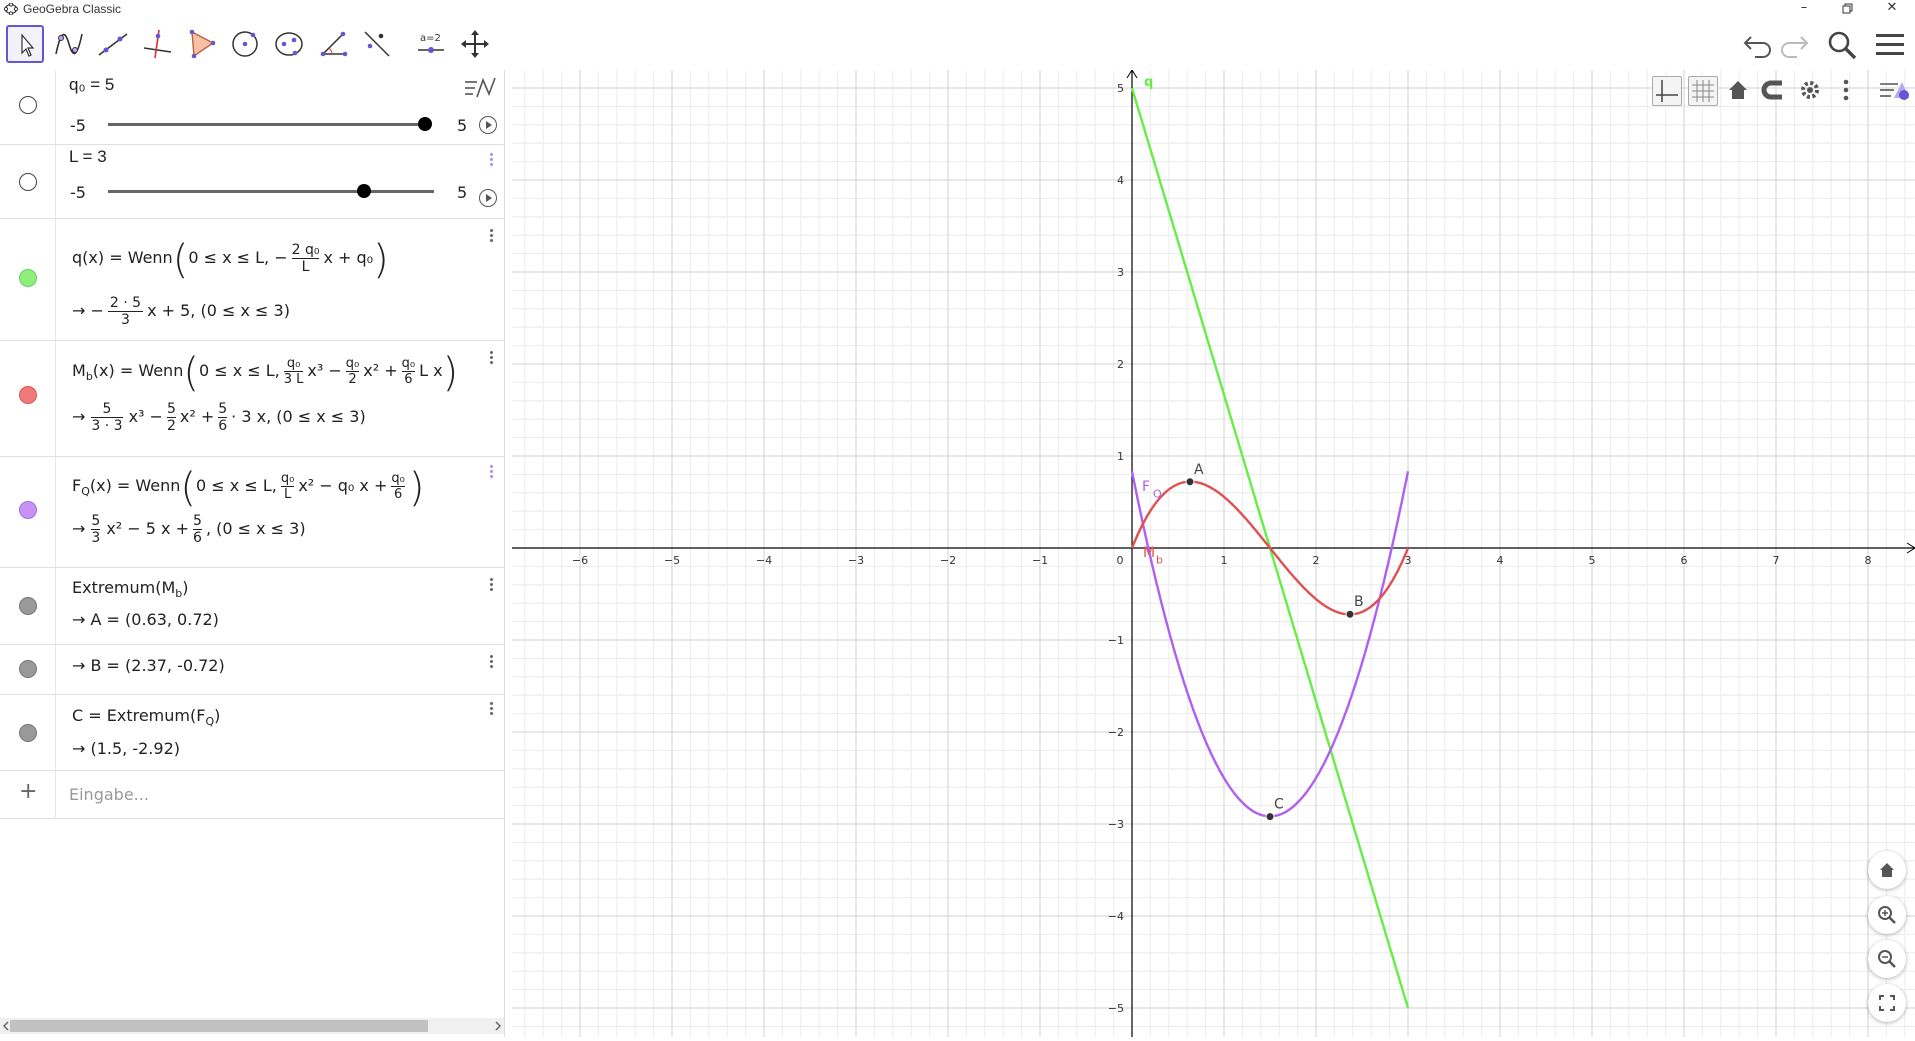  Describe the element at coordinates (1892, 7) in the screenshot. I see `close-window-button: ✕` at that location.